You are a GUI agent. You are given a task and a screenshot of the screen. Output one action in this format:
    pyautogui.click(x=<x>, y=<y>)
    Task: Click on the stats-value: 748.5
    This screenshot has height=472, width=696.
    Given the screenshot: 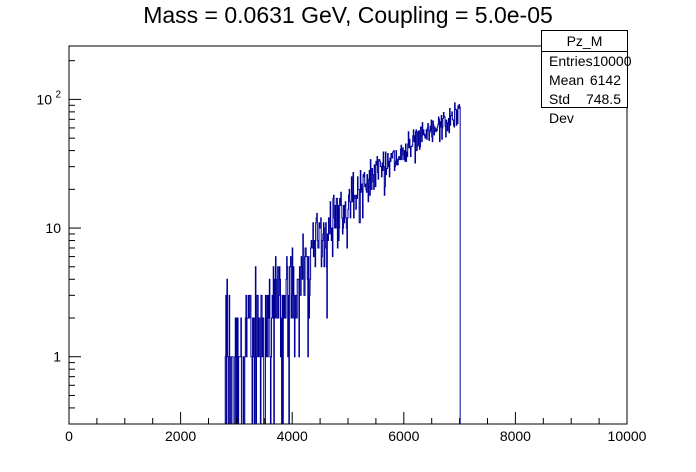 What is the action you would take?
    pyautogui.click(x=603, y=99)
    